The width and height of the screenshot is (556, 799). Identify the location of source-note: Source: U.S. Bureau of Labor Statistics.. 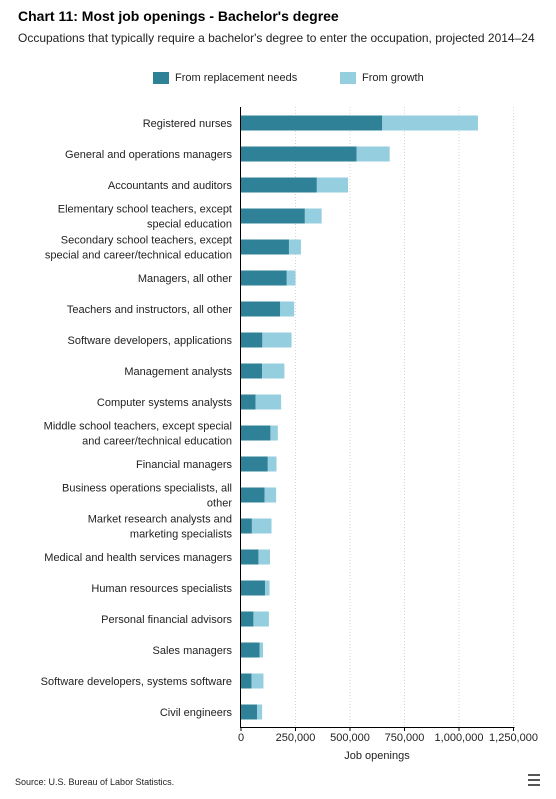
(95, 782).